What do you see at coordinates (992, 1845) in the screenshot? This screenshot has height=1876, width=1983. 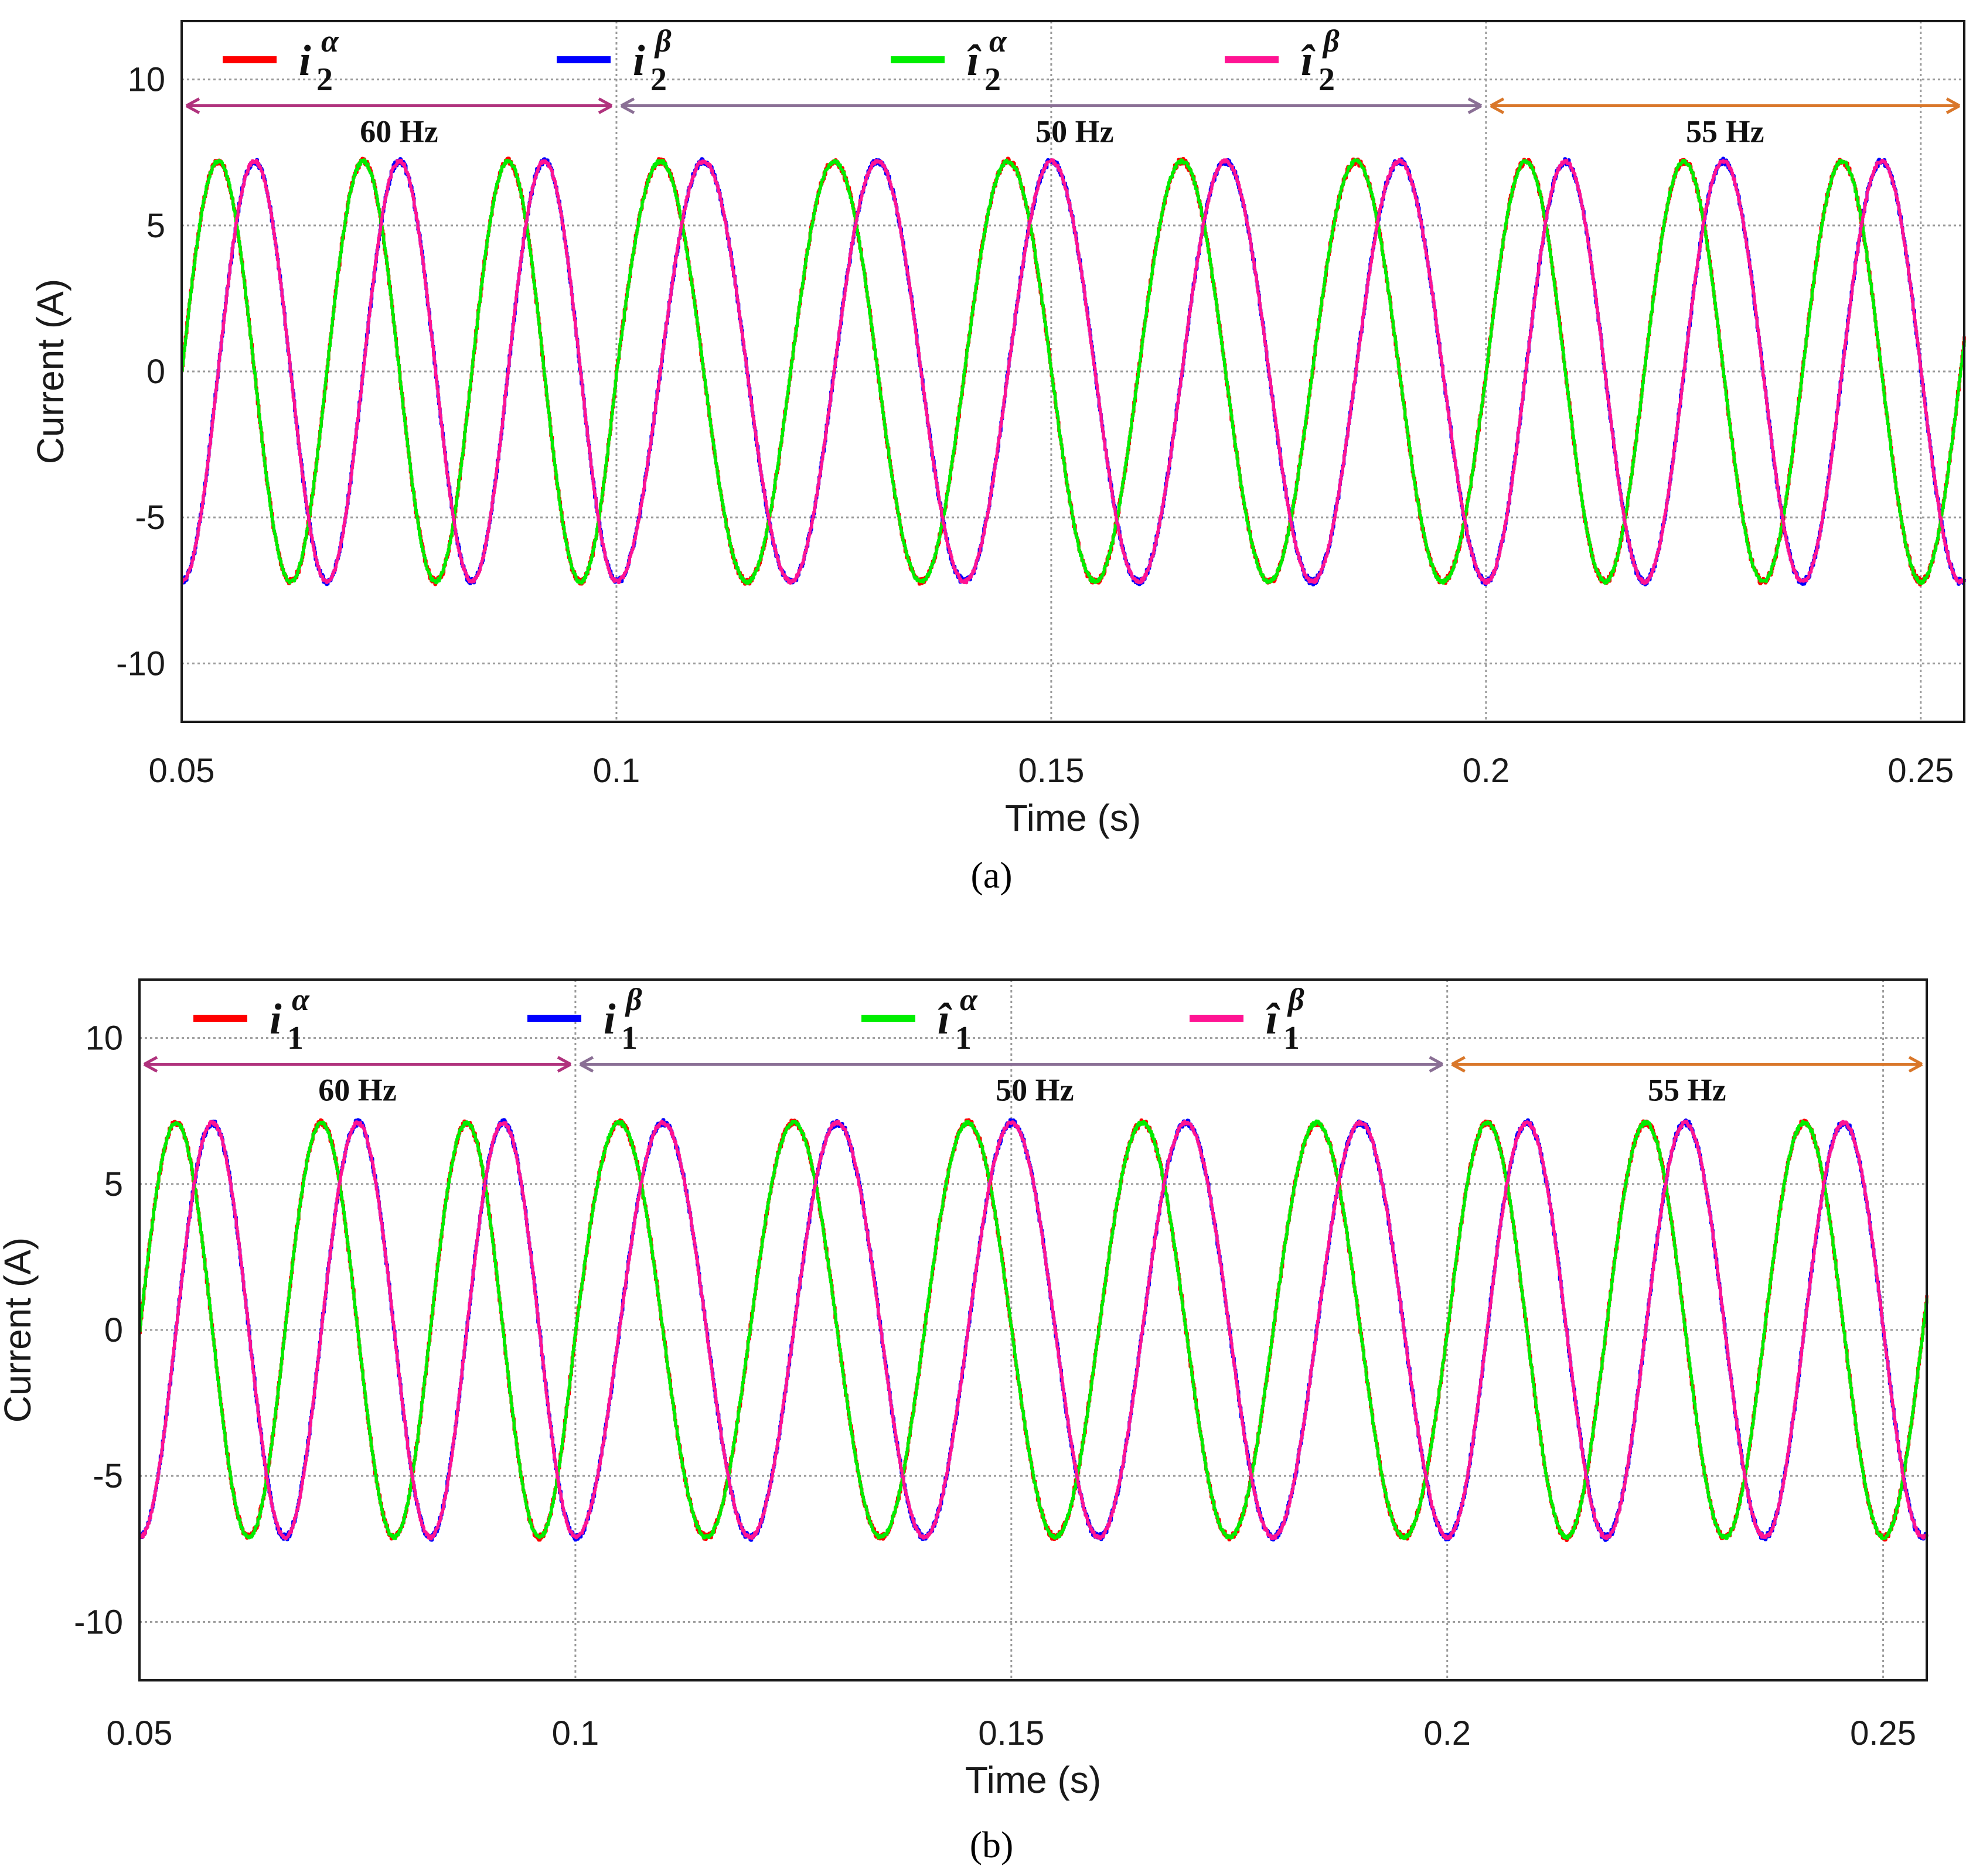 I see `panel-caption: (b)` at bounding box center [992, 1845].